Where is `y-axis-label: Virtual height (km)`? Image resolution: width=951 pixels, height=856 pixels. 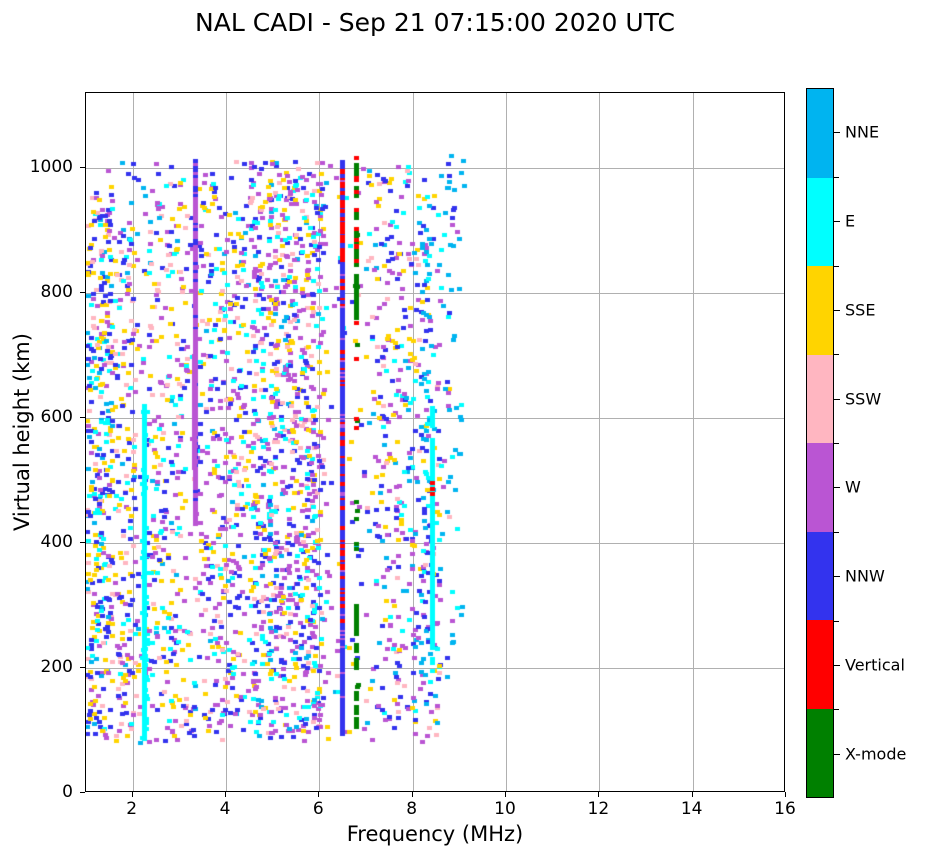 y-axis-label: Virtual height (km) is located at coordinates (22, 432).